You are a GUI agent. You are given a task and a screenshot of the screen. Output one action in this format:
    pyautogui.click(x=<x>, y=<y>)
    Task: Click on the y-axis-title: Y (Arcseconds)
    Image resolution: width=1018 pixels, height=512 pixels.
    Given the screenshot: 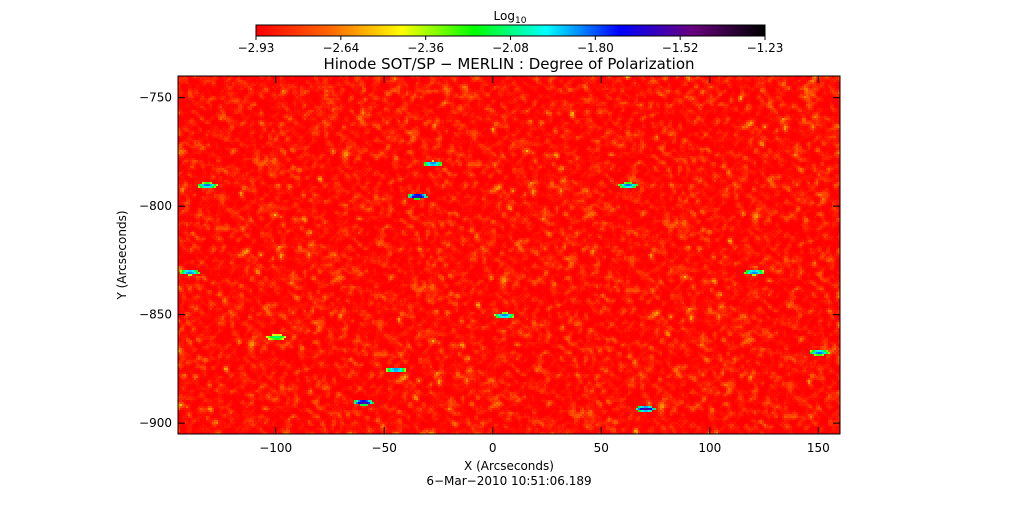 What is the action you would take?
    pyautogui.click(x=122, y=255)
    